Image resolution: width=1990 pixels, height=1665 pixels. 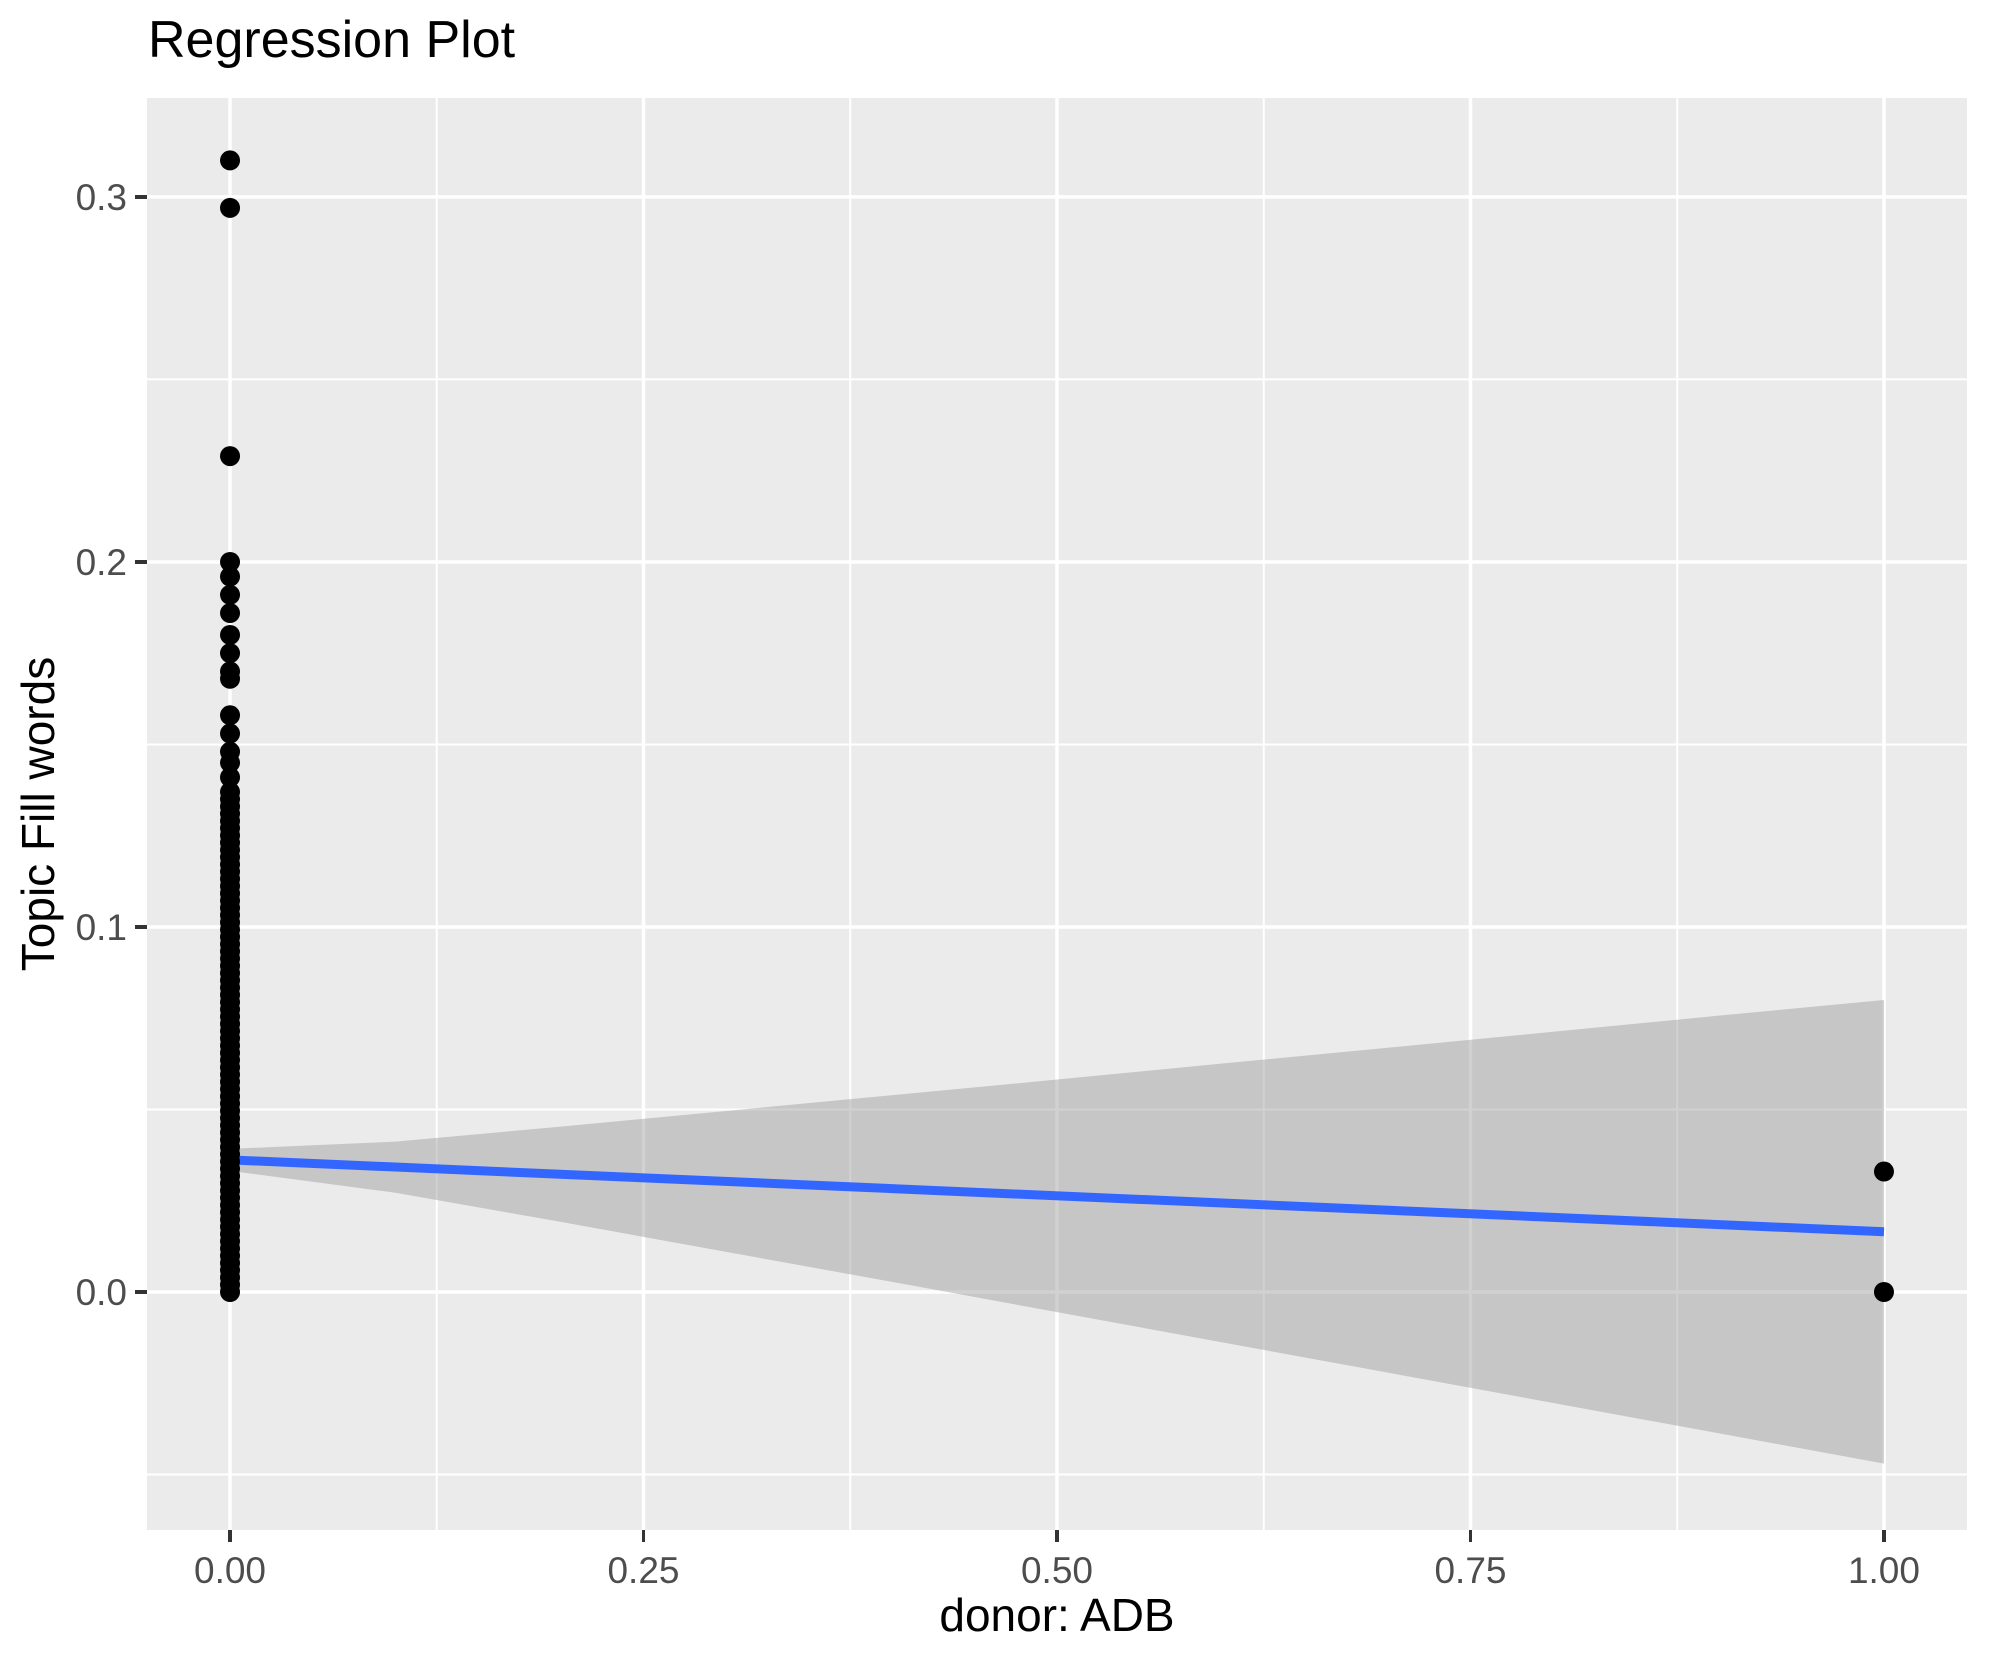 What do you see at coordinates (101, 197) in the screenshot?
I see `y-tick-label: 0.3` at bounding box center [101, 197].